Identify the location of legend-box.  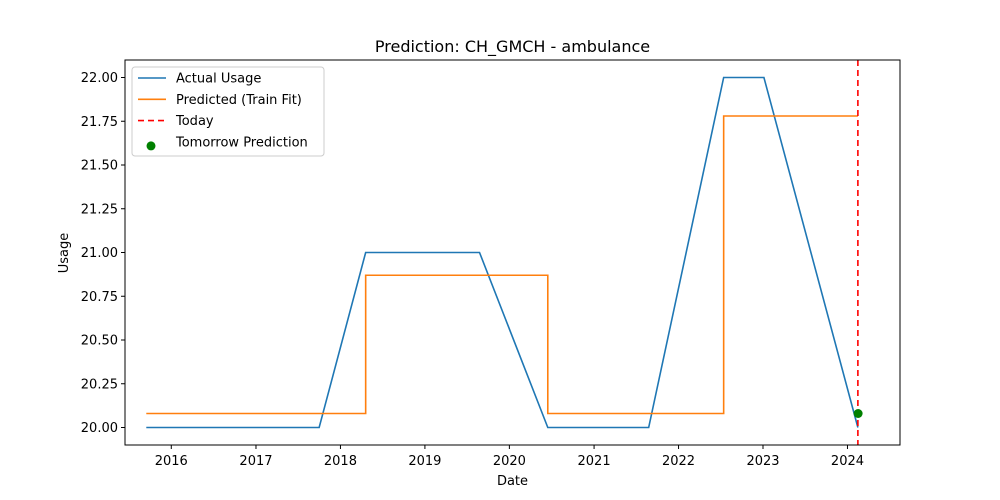
(228, 111).